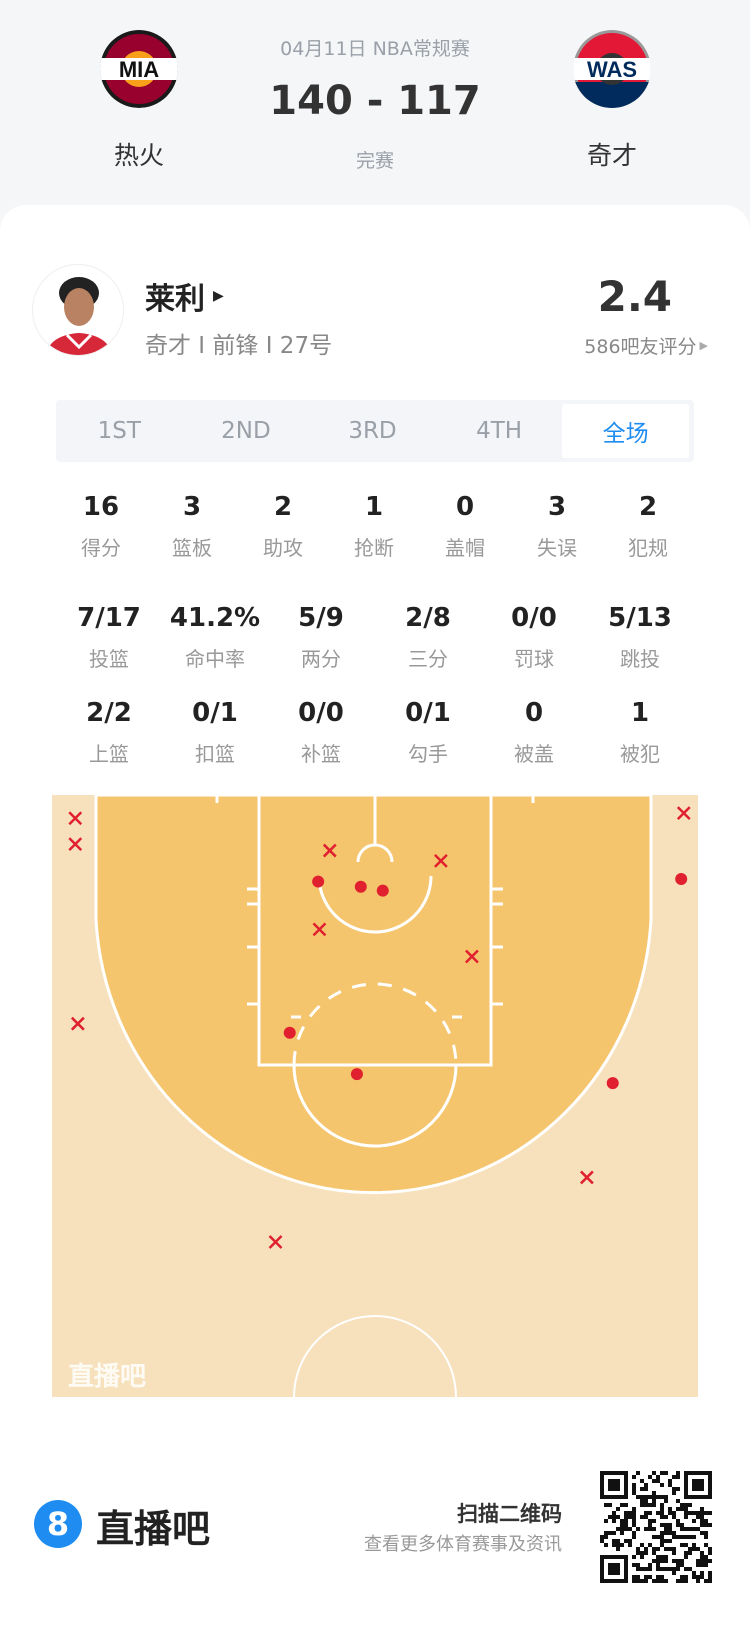 This screenshot has height=1629, width=750. Describe the element at coordinates (463, 1544) in the screenshot. I see `scan-subtitle: 查看更多体育赛事及资讯` at that location.